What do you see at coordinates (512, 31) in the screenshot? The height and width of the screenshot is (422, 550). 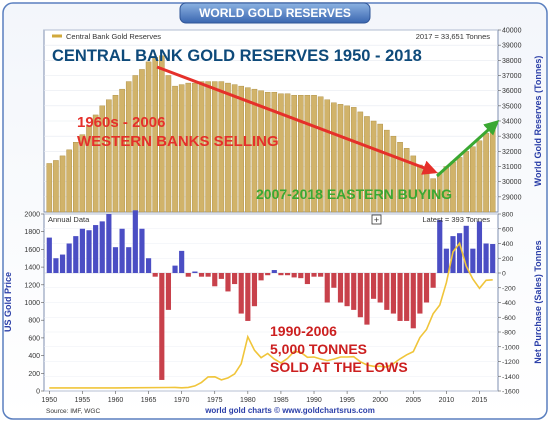 I see `reserves-tick-label: 40000` at bounding box center [512, 31].